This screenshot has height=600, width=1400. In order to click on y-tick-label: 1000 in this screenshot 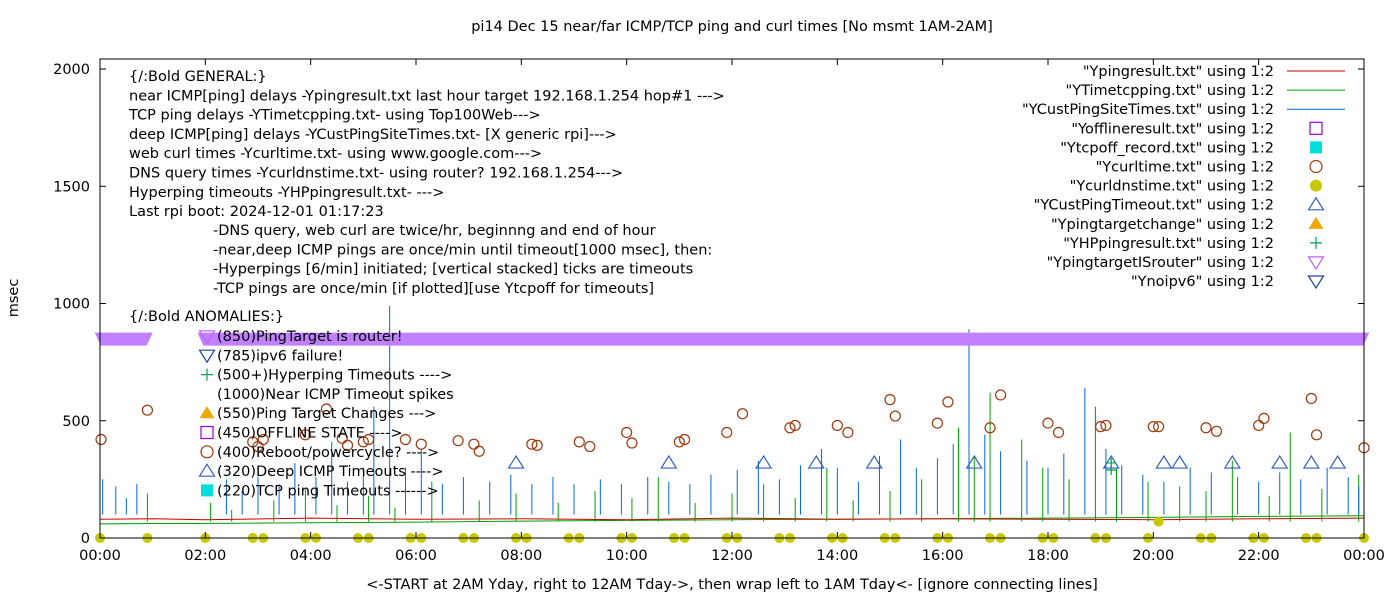, I will do `click(71, 305)`.